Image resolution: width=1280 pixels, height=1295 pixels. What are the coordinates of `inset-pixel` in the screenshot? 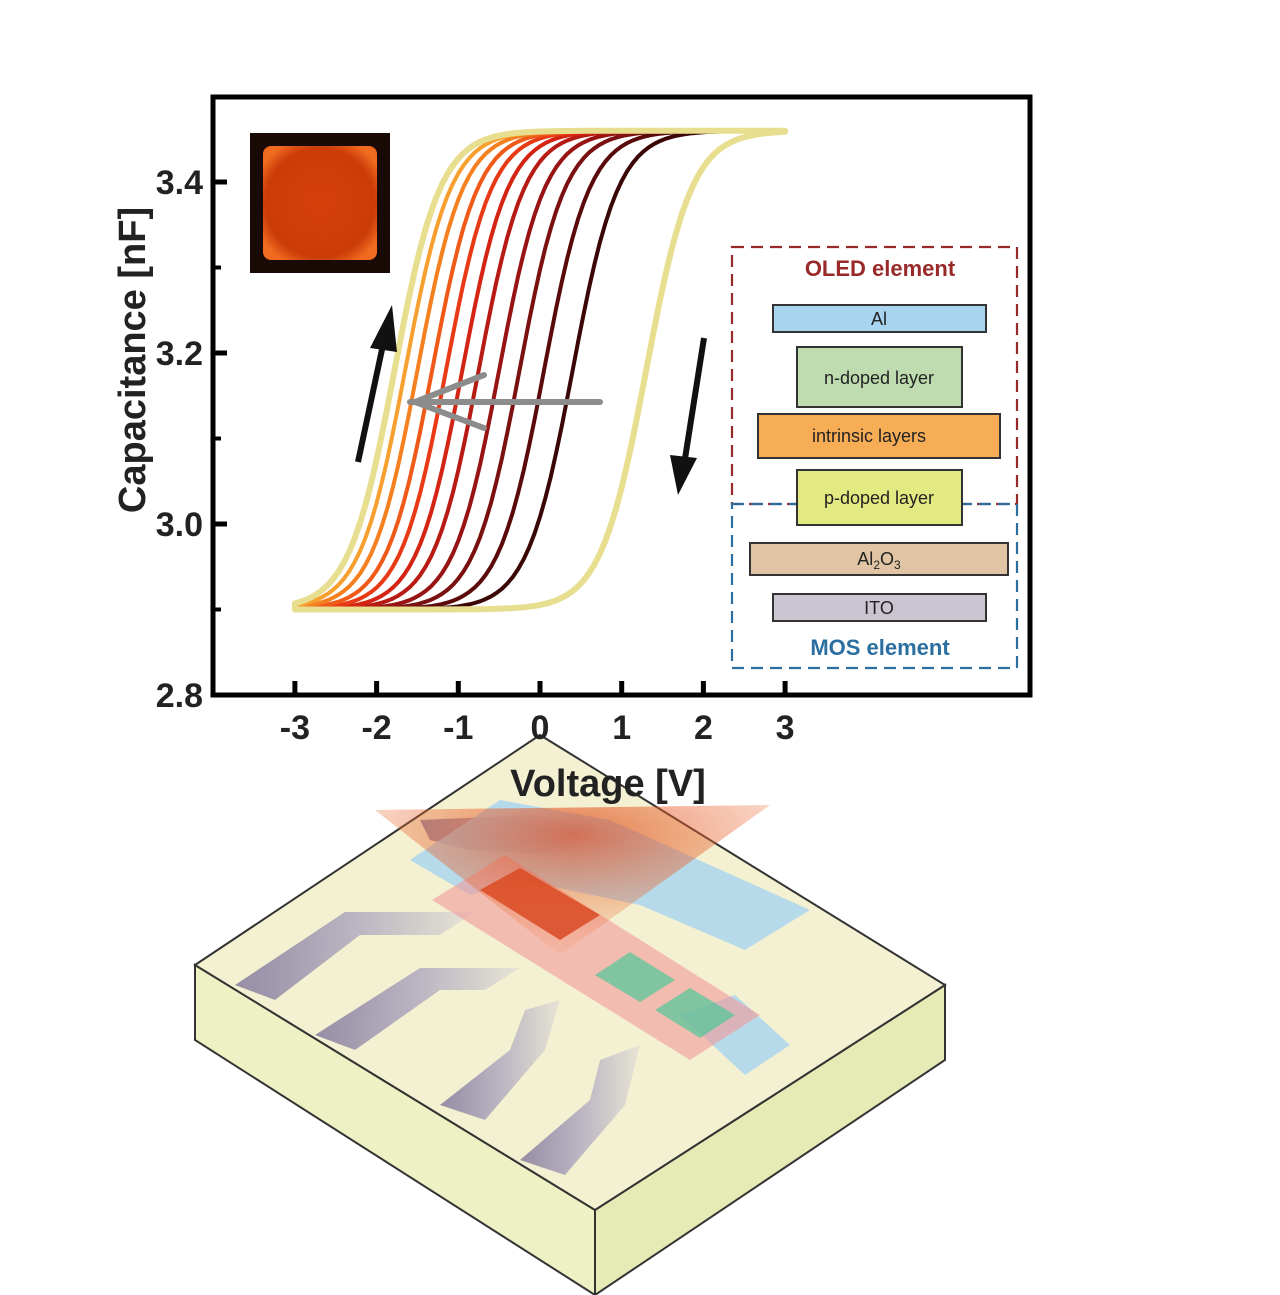 It's located at (320, 203).